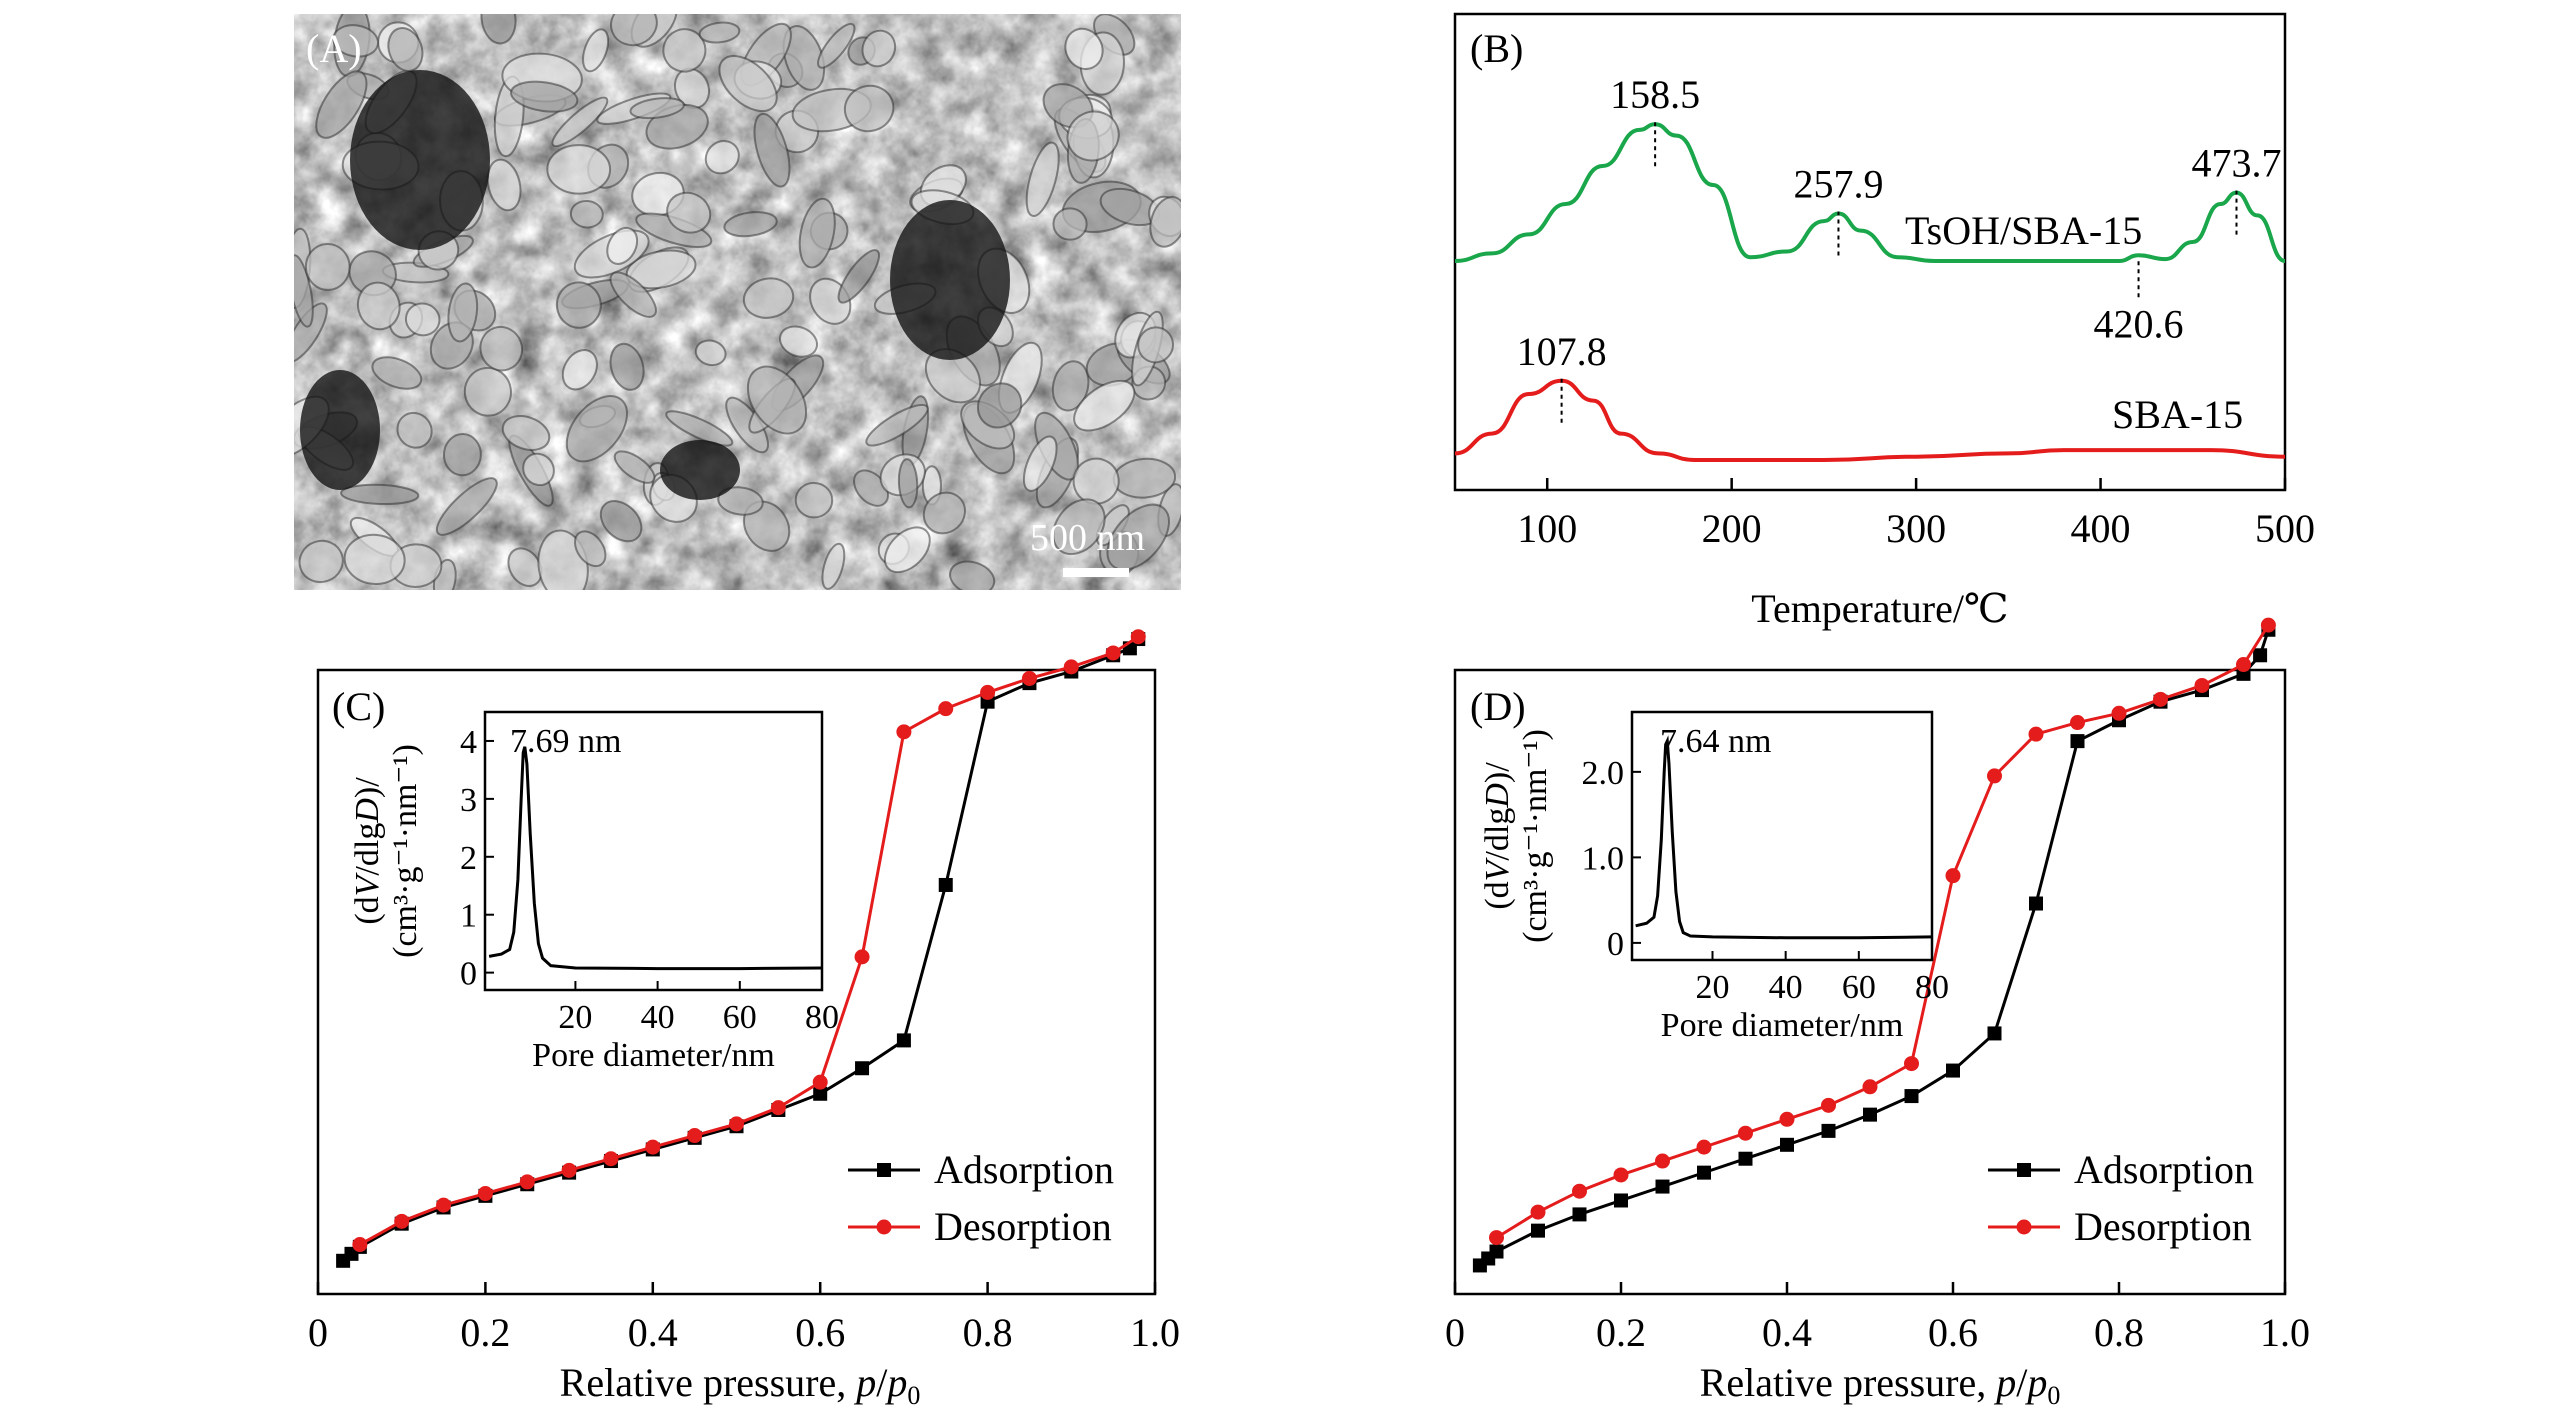  Describe the element at coordinates (1880, 1385) in the screenshot. I see `panel-d-xlabel: Relative pressure, p/p0` at that location.